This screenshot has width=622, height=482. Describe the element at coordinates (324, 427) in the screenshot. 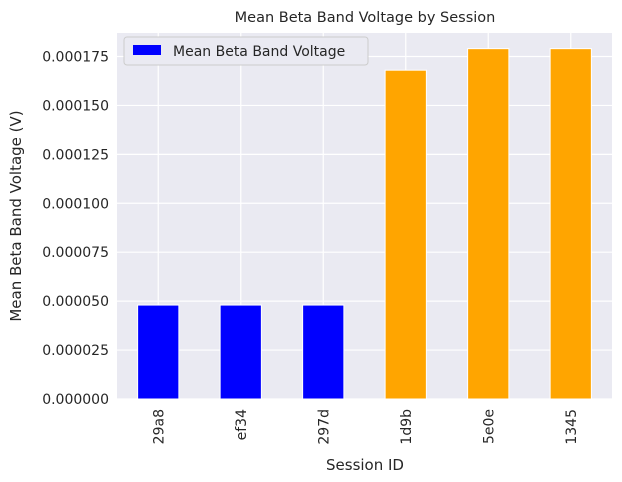

I see `x-tick-label: 297d` at that location.